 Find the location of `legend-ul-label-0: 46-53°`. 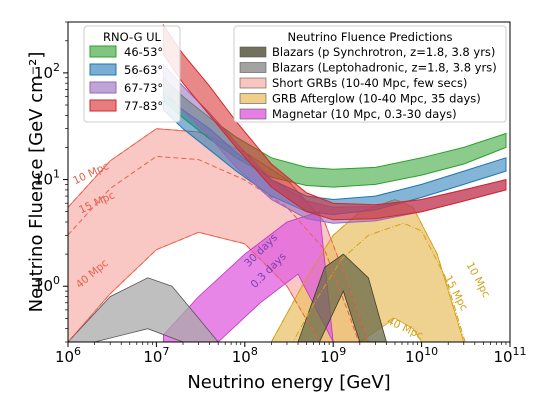

legend-ul-label-0: 46-53° is located at coordinates (143, 52).